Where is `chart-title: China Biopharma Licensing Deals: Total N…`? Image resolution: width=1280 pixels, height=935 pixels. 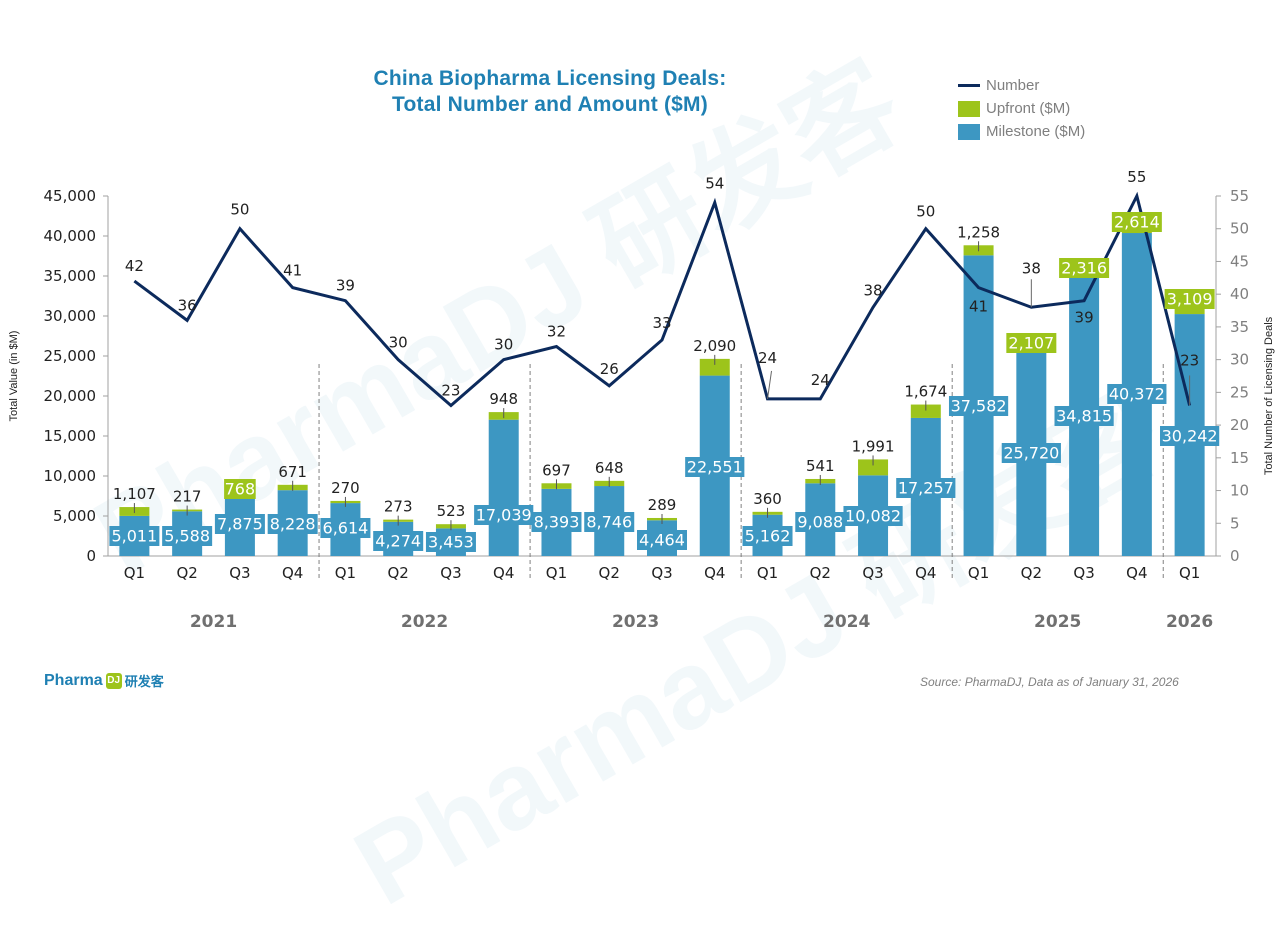
chart-title: China Biopharma Licensing Deals: Total N… is located at coordinates (550, 92).